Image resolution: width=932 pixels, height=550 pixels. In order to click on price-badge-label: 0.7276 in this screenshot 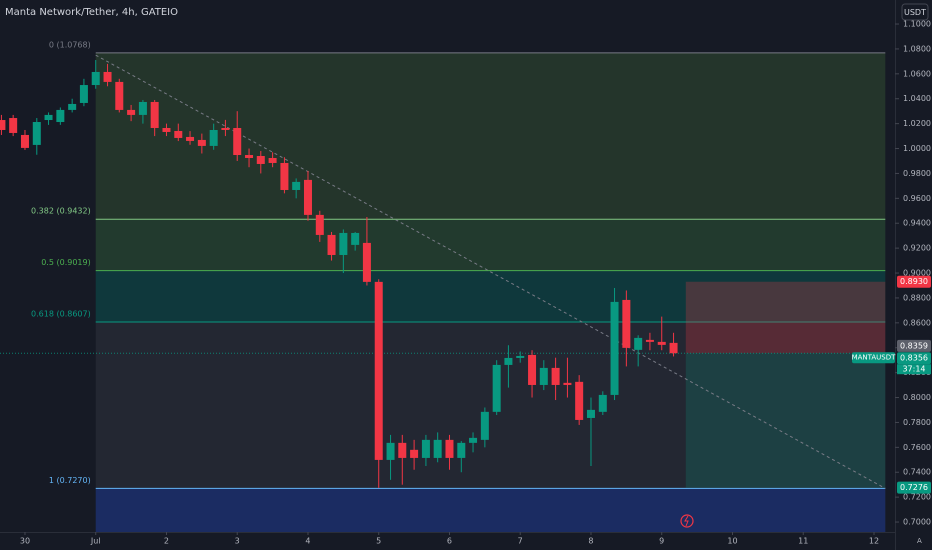, I will do `click(914, 487)`.